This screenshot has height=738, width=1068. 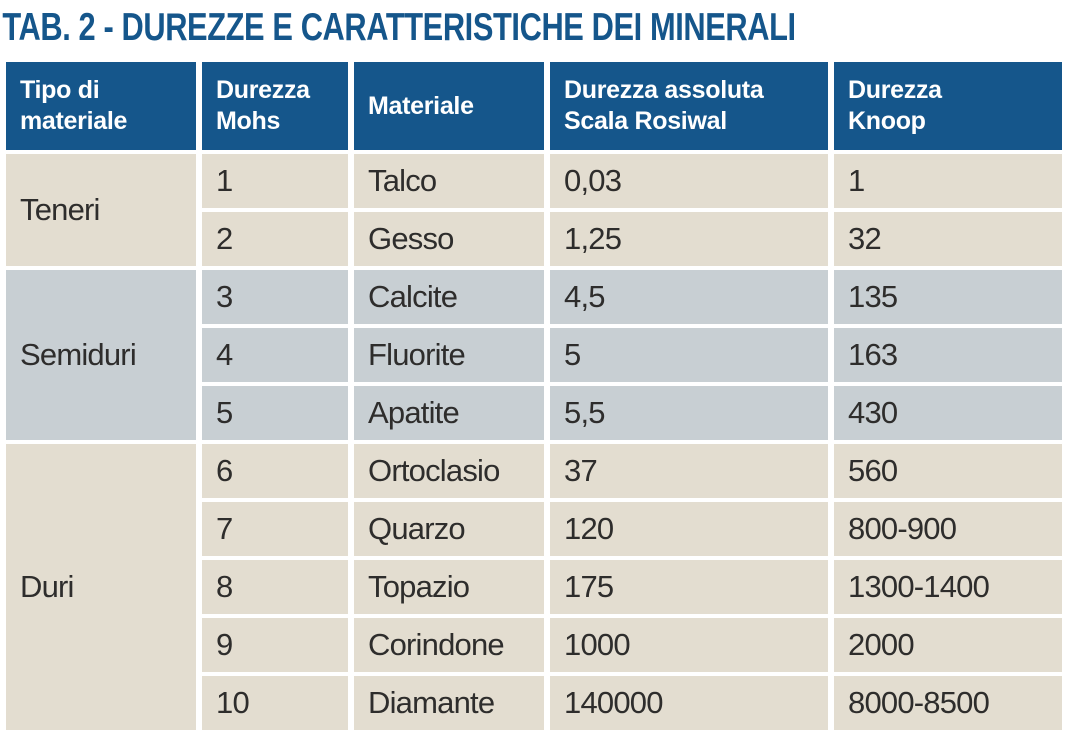 I want to click on group-cell-semiduri: Semiduri, so click(x=101, y=355).